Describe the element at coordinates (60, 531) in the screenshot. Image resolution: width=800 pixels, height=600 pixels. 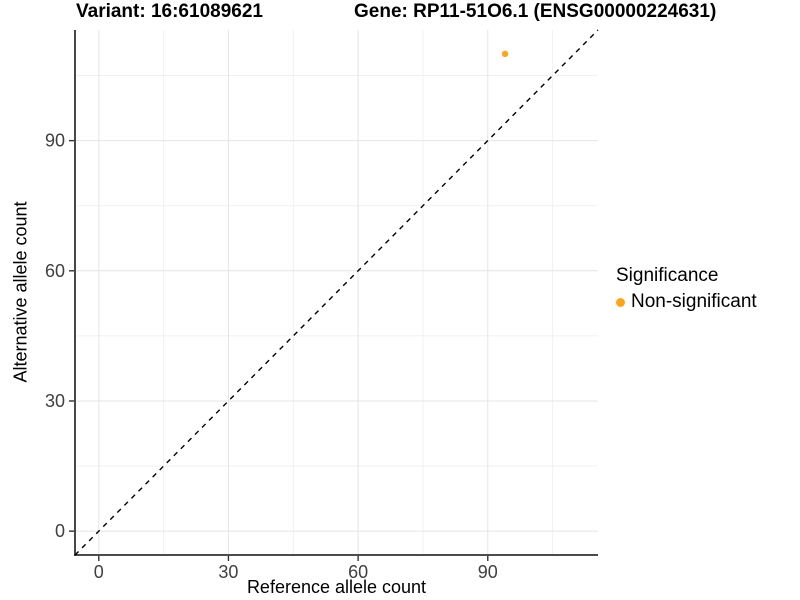
I see `y-axis-tick-label: 0` at that location.